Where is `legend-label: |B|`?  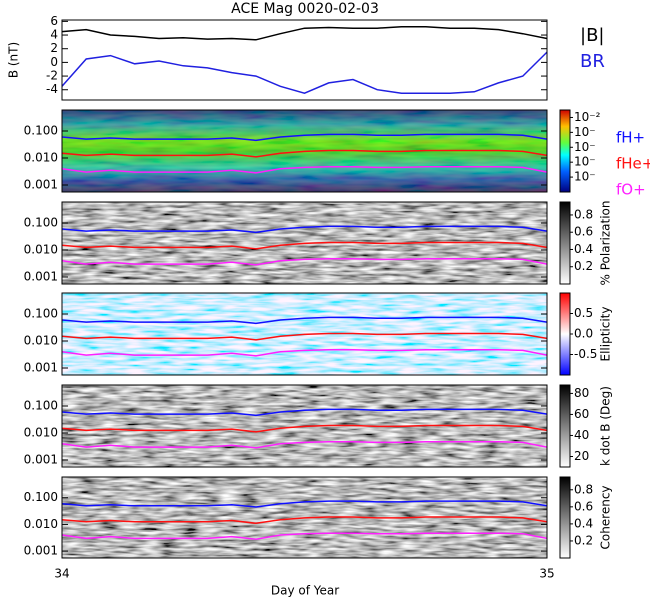
legend-label: |B| is located at coordinates (592, 35).